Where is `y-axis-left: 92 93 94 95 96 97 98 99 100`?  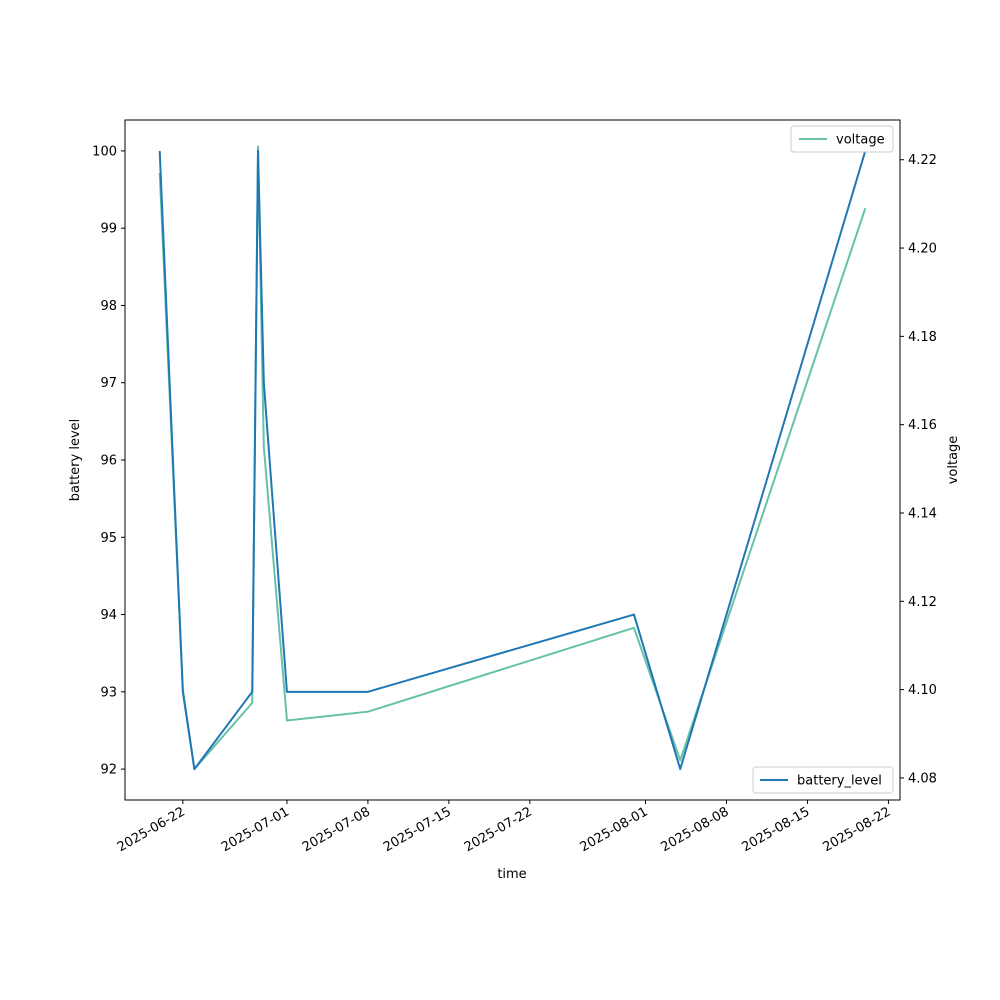 y-axis-left: 92 93 94 95 96 97 98 99 100 is located at coordinates (108, 461).